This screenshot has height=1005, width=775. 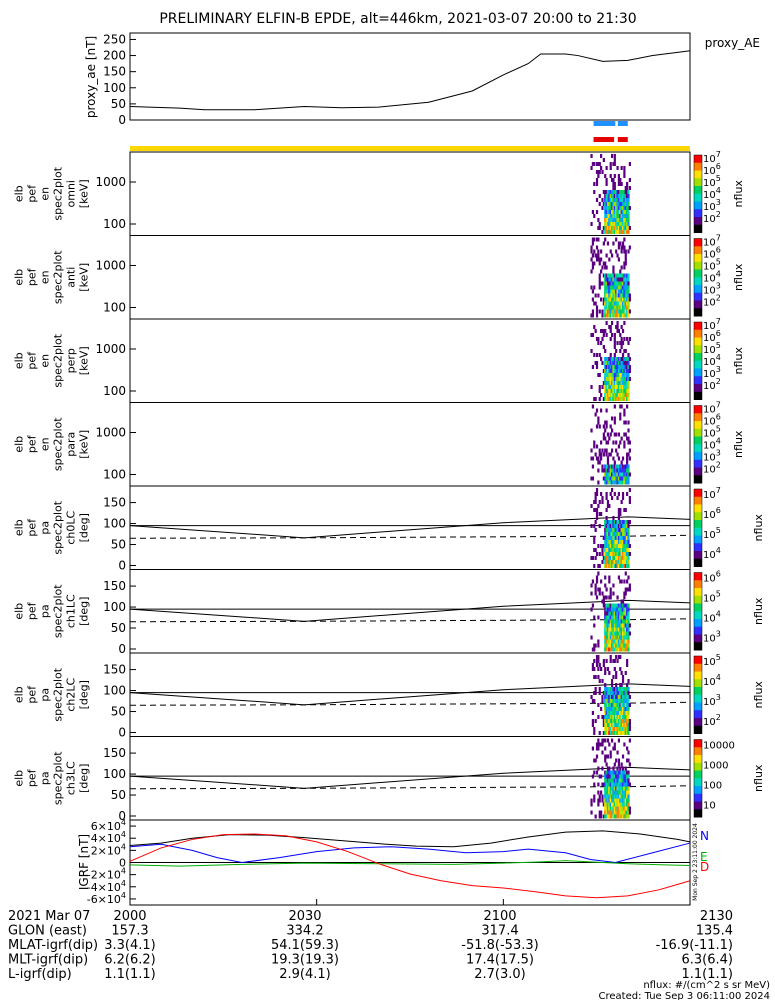 I want to click on pa-colorbar, so click(x=698, y=562).